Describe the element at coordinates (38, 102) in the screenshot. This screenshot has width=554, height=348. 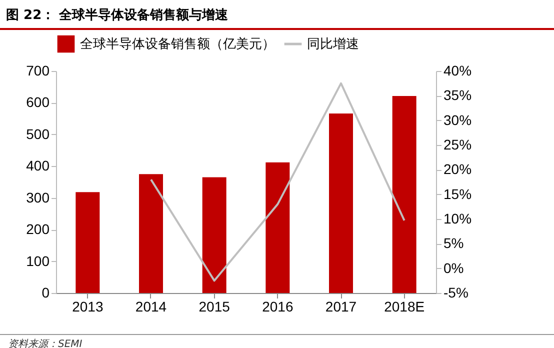
I see `y-tick-label: 600` at that location.